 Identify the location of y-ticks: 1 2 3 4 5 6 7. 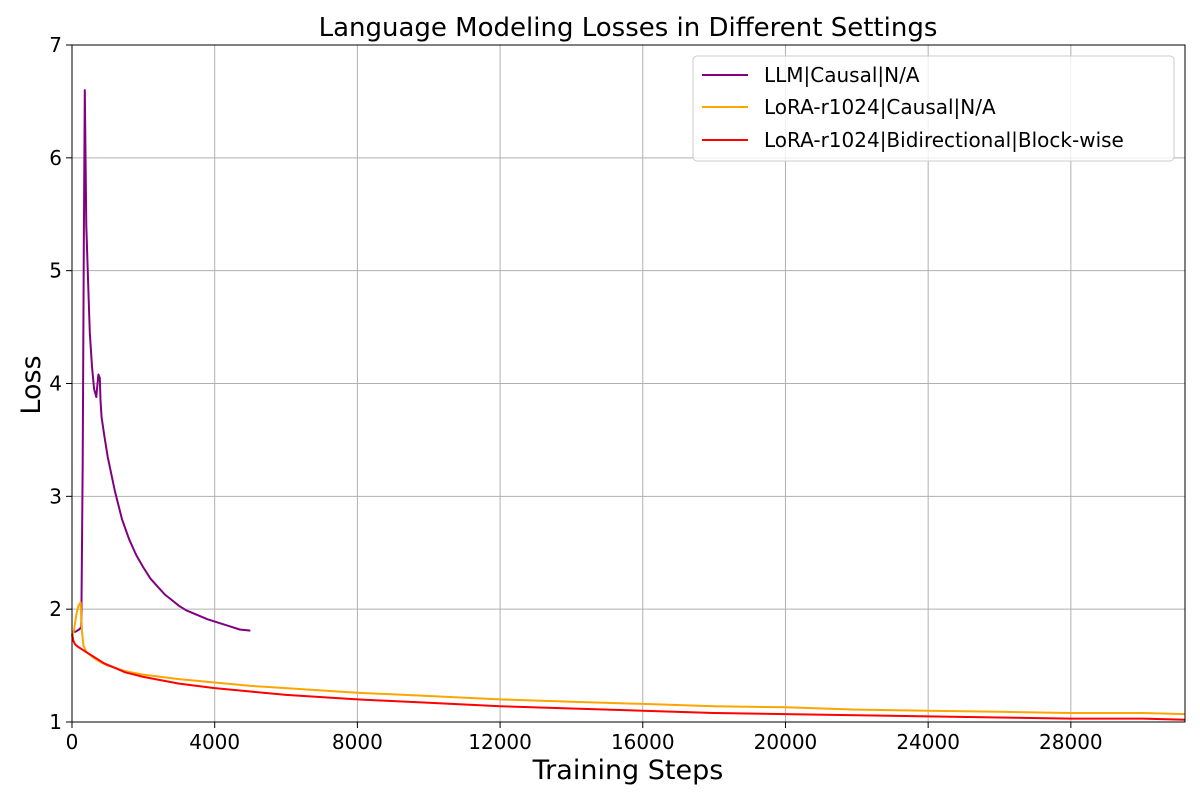
(60, 383).